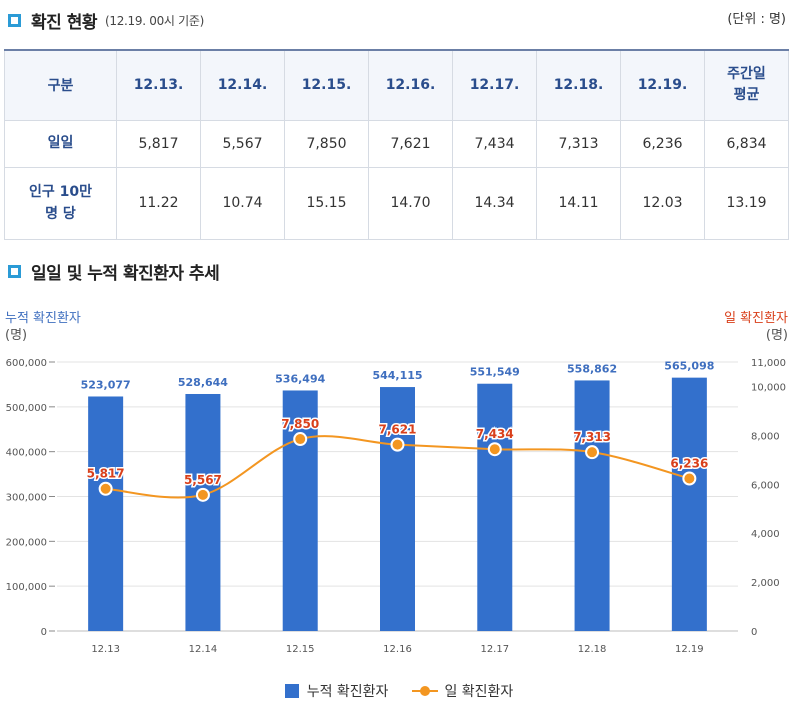 The image size is (798, 717). Describe the element at coordinates (495, 434) in the screenshot. I see `line-data-label: 7,434` at that location.